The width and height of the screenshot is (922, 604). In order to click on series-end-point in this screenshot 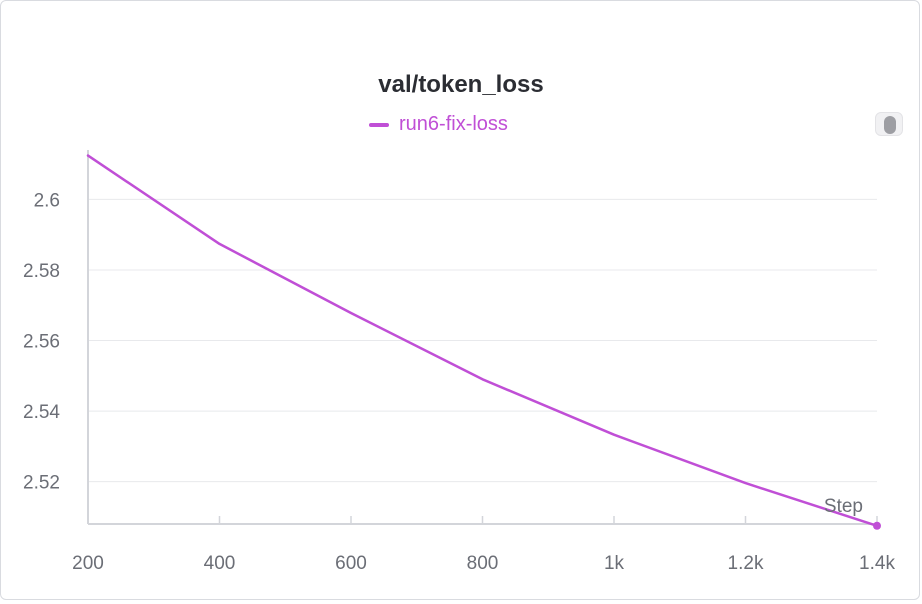, I will do `click(877, 525)`.